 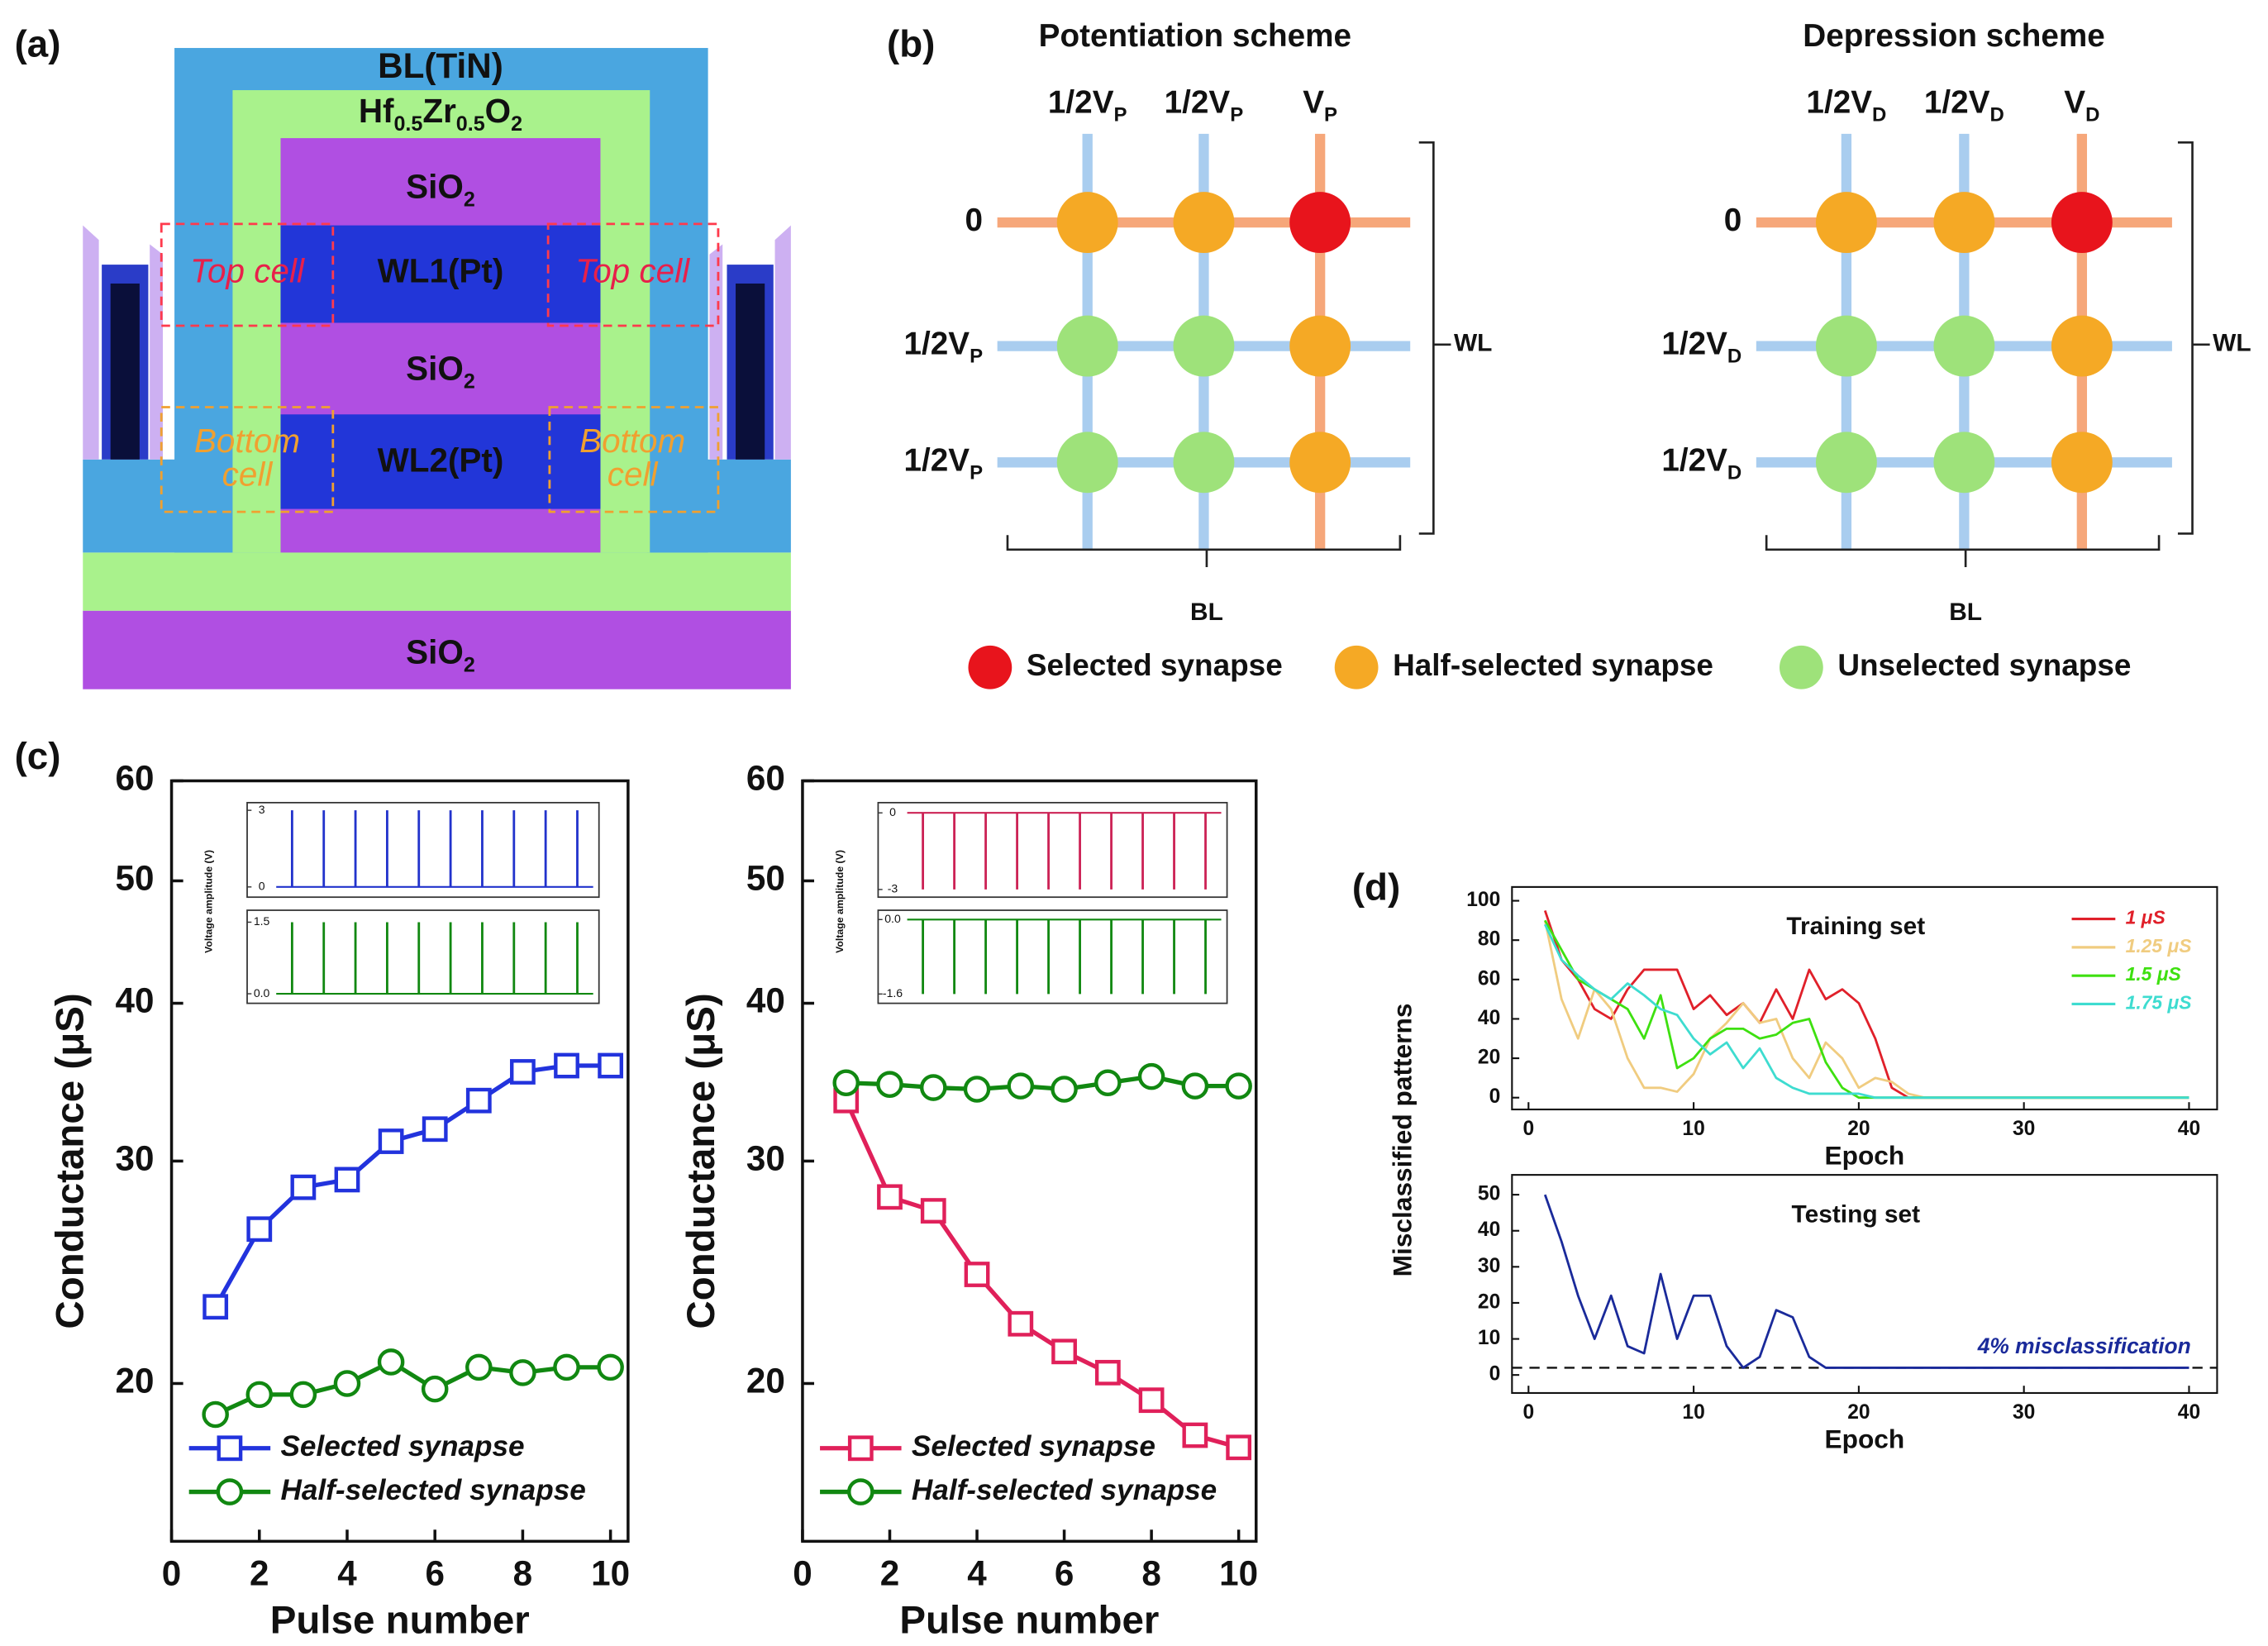 What do you see at coordinates (1489, 1230) in the screenshot?
I see `y-tick-label: 40` at bounding box center [1489, 1230].